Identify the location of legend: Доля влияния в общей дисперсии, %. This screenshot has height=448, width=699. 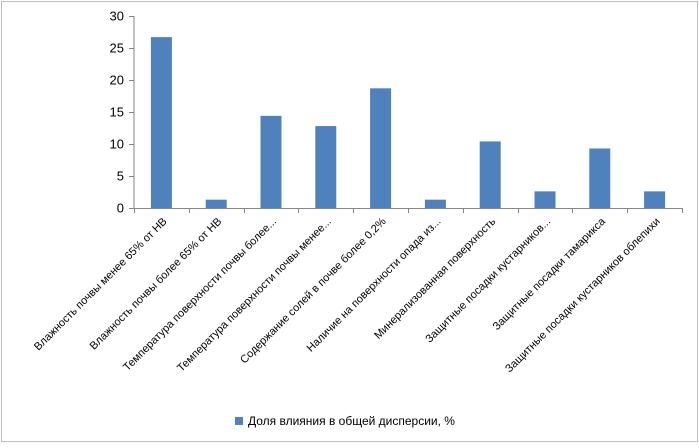
(345, 421).